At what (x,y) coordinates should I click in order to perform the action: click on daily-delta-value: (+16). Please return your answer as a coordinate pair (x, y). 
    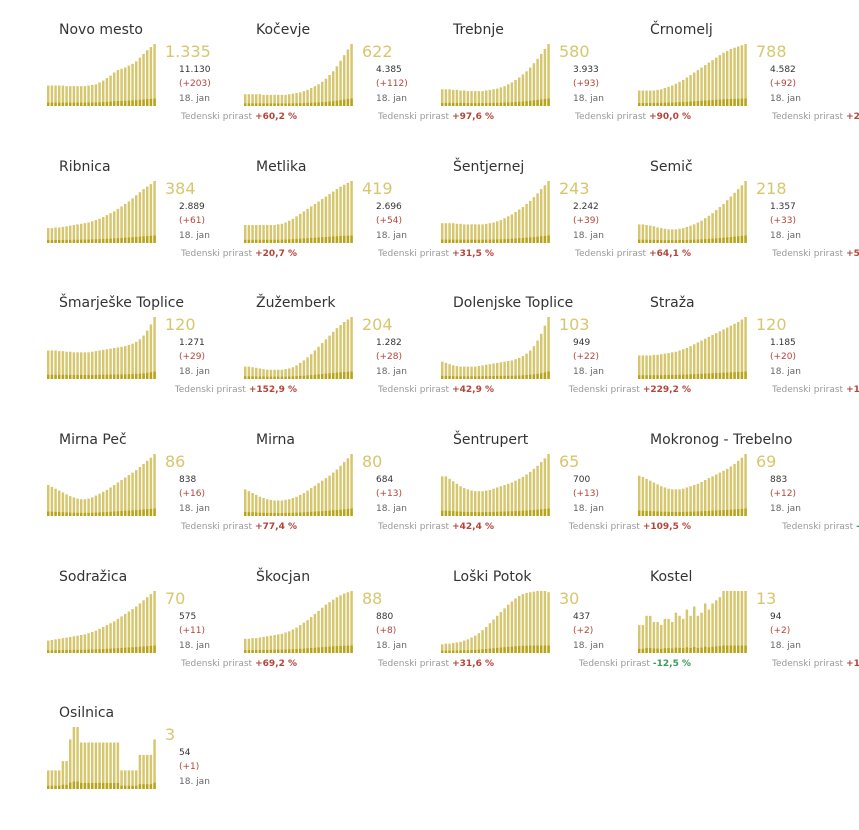
    Looking at the image, I should click on (192, 494).